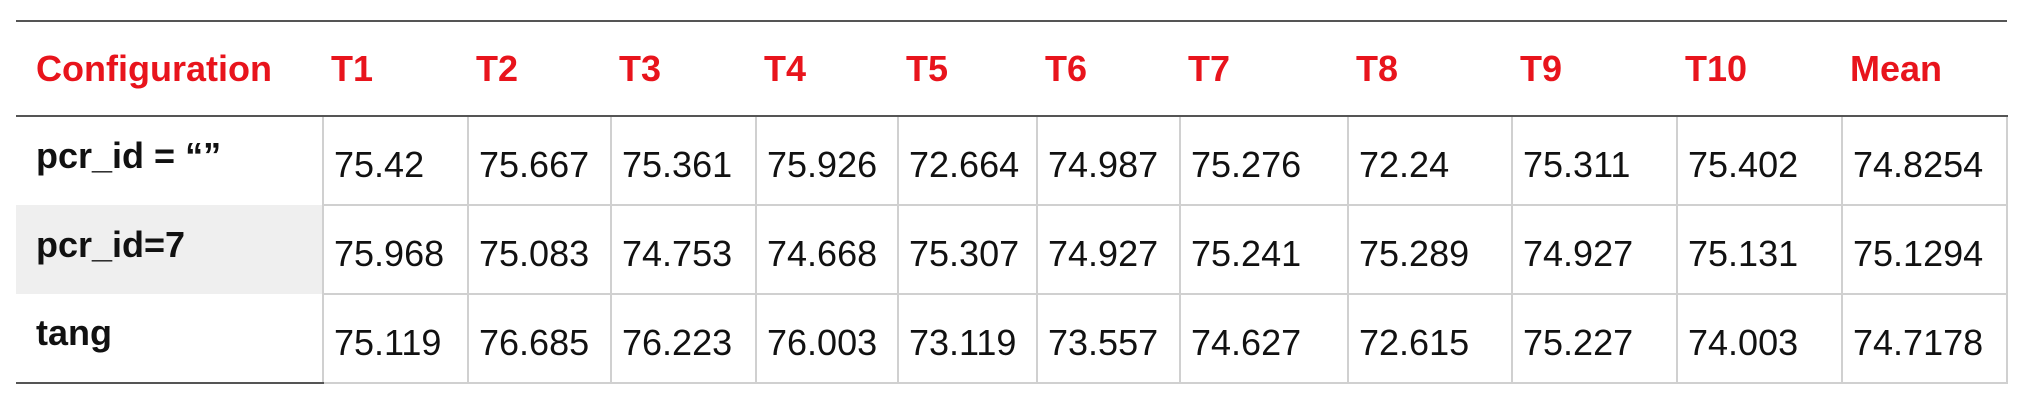 Image resolution: width=2026 pixels, height=408 pixels. I want to click on header-cell: T1, so click(395, 68).